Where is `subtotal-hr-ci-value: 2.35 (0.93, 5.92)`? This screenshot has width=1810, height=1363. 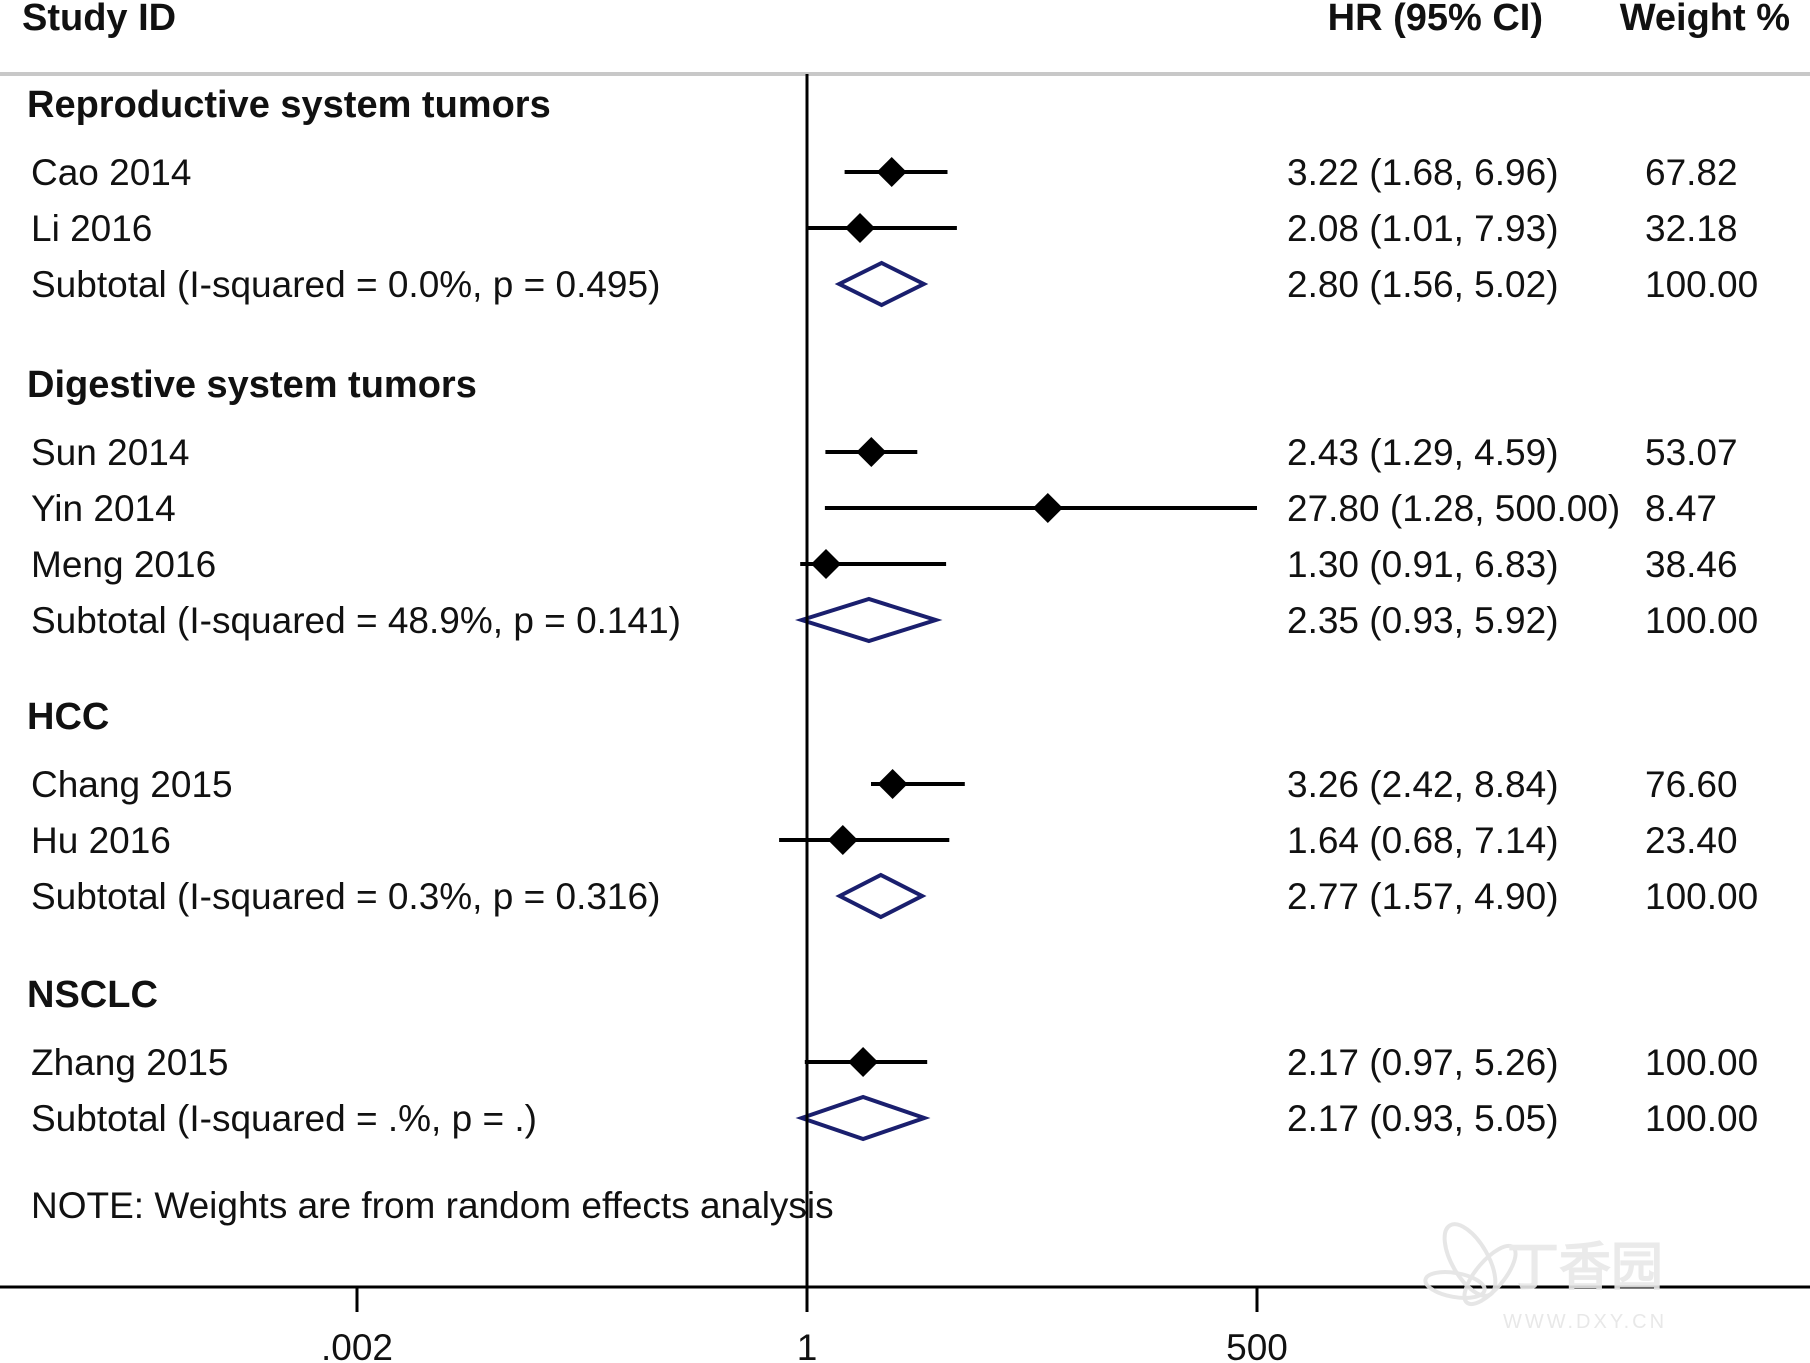
subtotal-hr-ci-value: 2.35 (0.93, 5.92) is located at coordinates (1423, 620).